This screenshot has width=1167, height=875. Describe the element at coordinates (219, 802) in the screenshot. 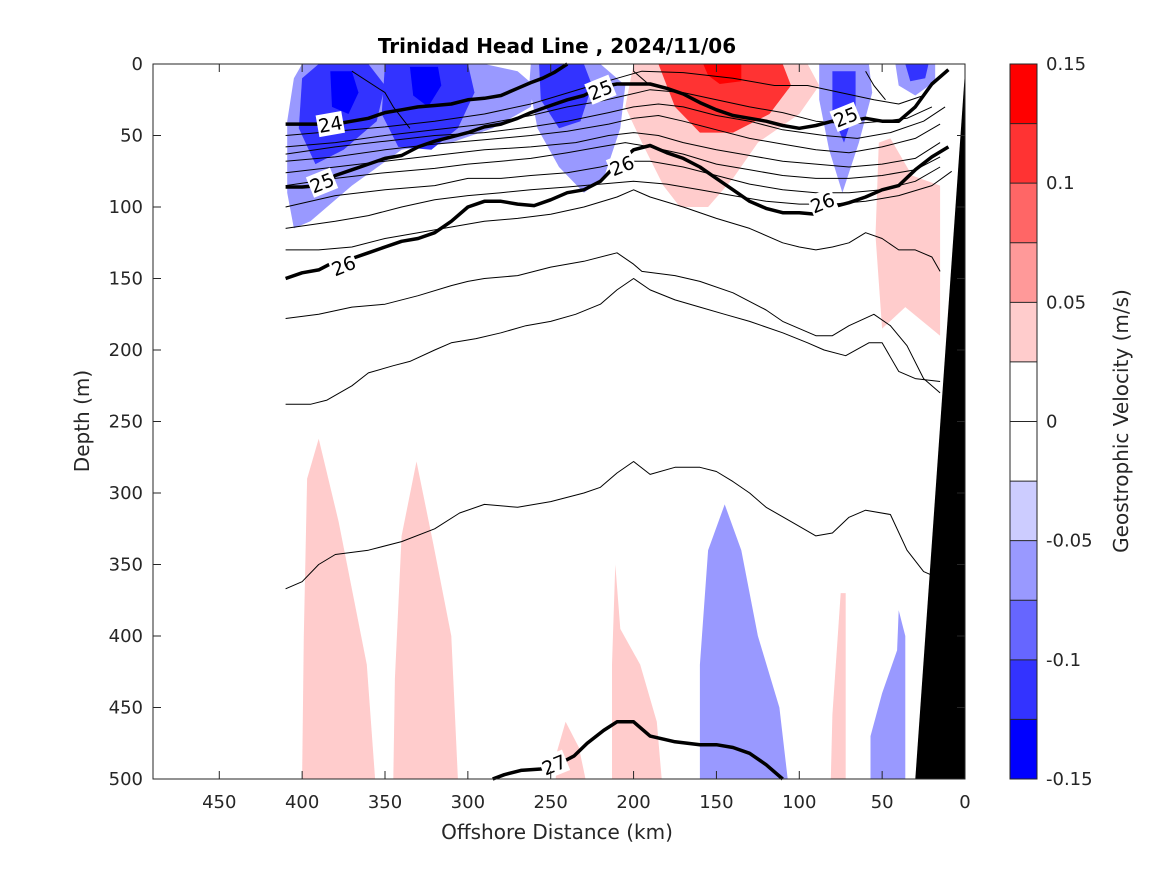

I see `x-tick-label: 450` at that location.